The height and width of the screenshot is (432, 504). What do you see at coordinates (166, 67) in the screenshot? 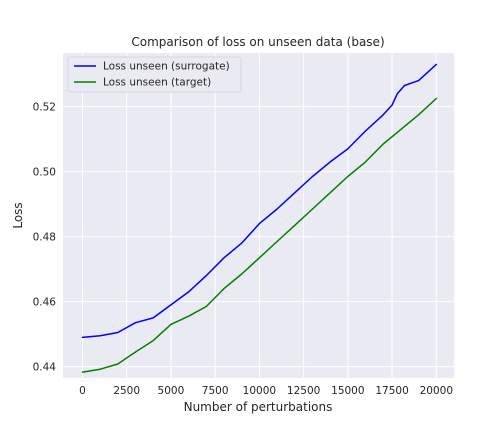
I see `legend-label-surrogate: Loss unseen (surrogate)` at bounding box center [166, 67].